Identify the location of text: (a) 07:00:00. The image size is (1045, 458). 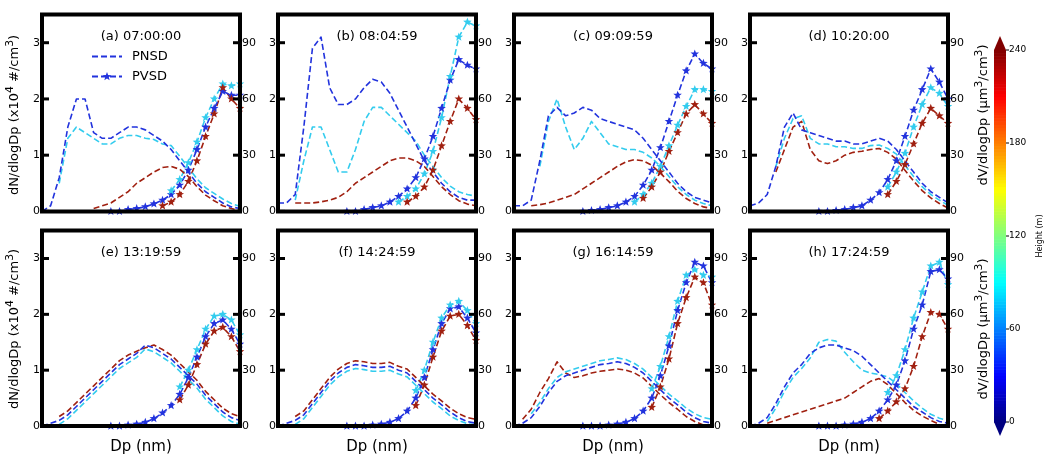
(141, 36).